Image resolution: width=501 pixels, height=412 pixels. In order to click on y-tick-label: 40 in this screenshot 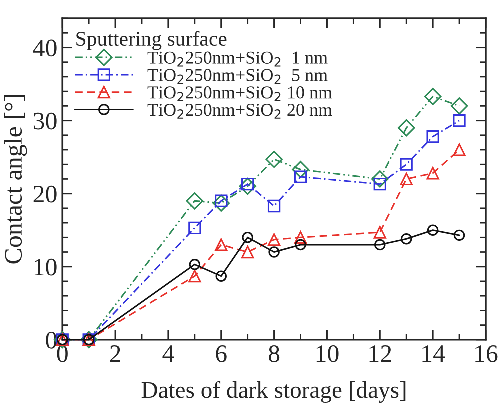, I will do `click(45, 48)`.